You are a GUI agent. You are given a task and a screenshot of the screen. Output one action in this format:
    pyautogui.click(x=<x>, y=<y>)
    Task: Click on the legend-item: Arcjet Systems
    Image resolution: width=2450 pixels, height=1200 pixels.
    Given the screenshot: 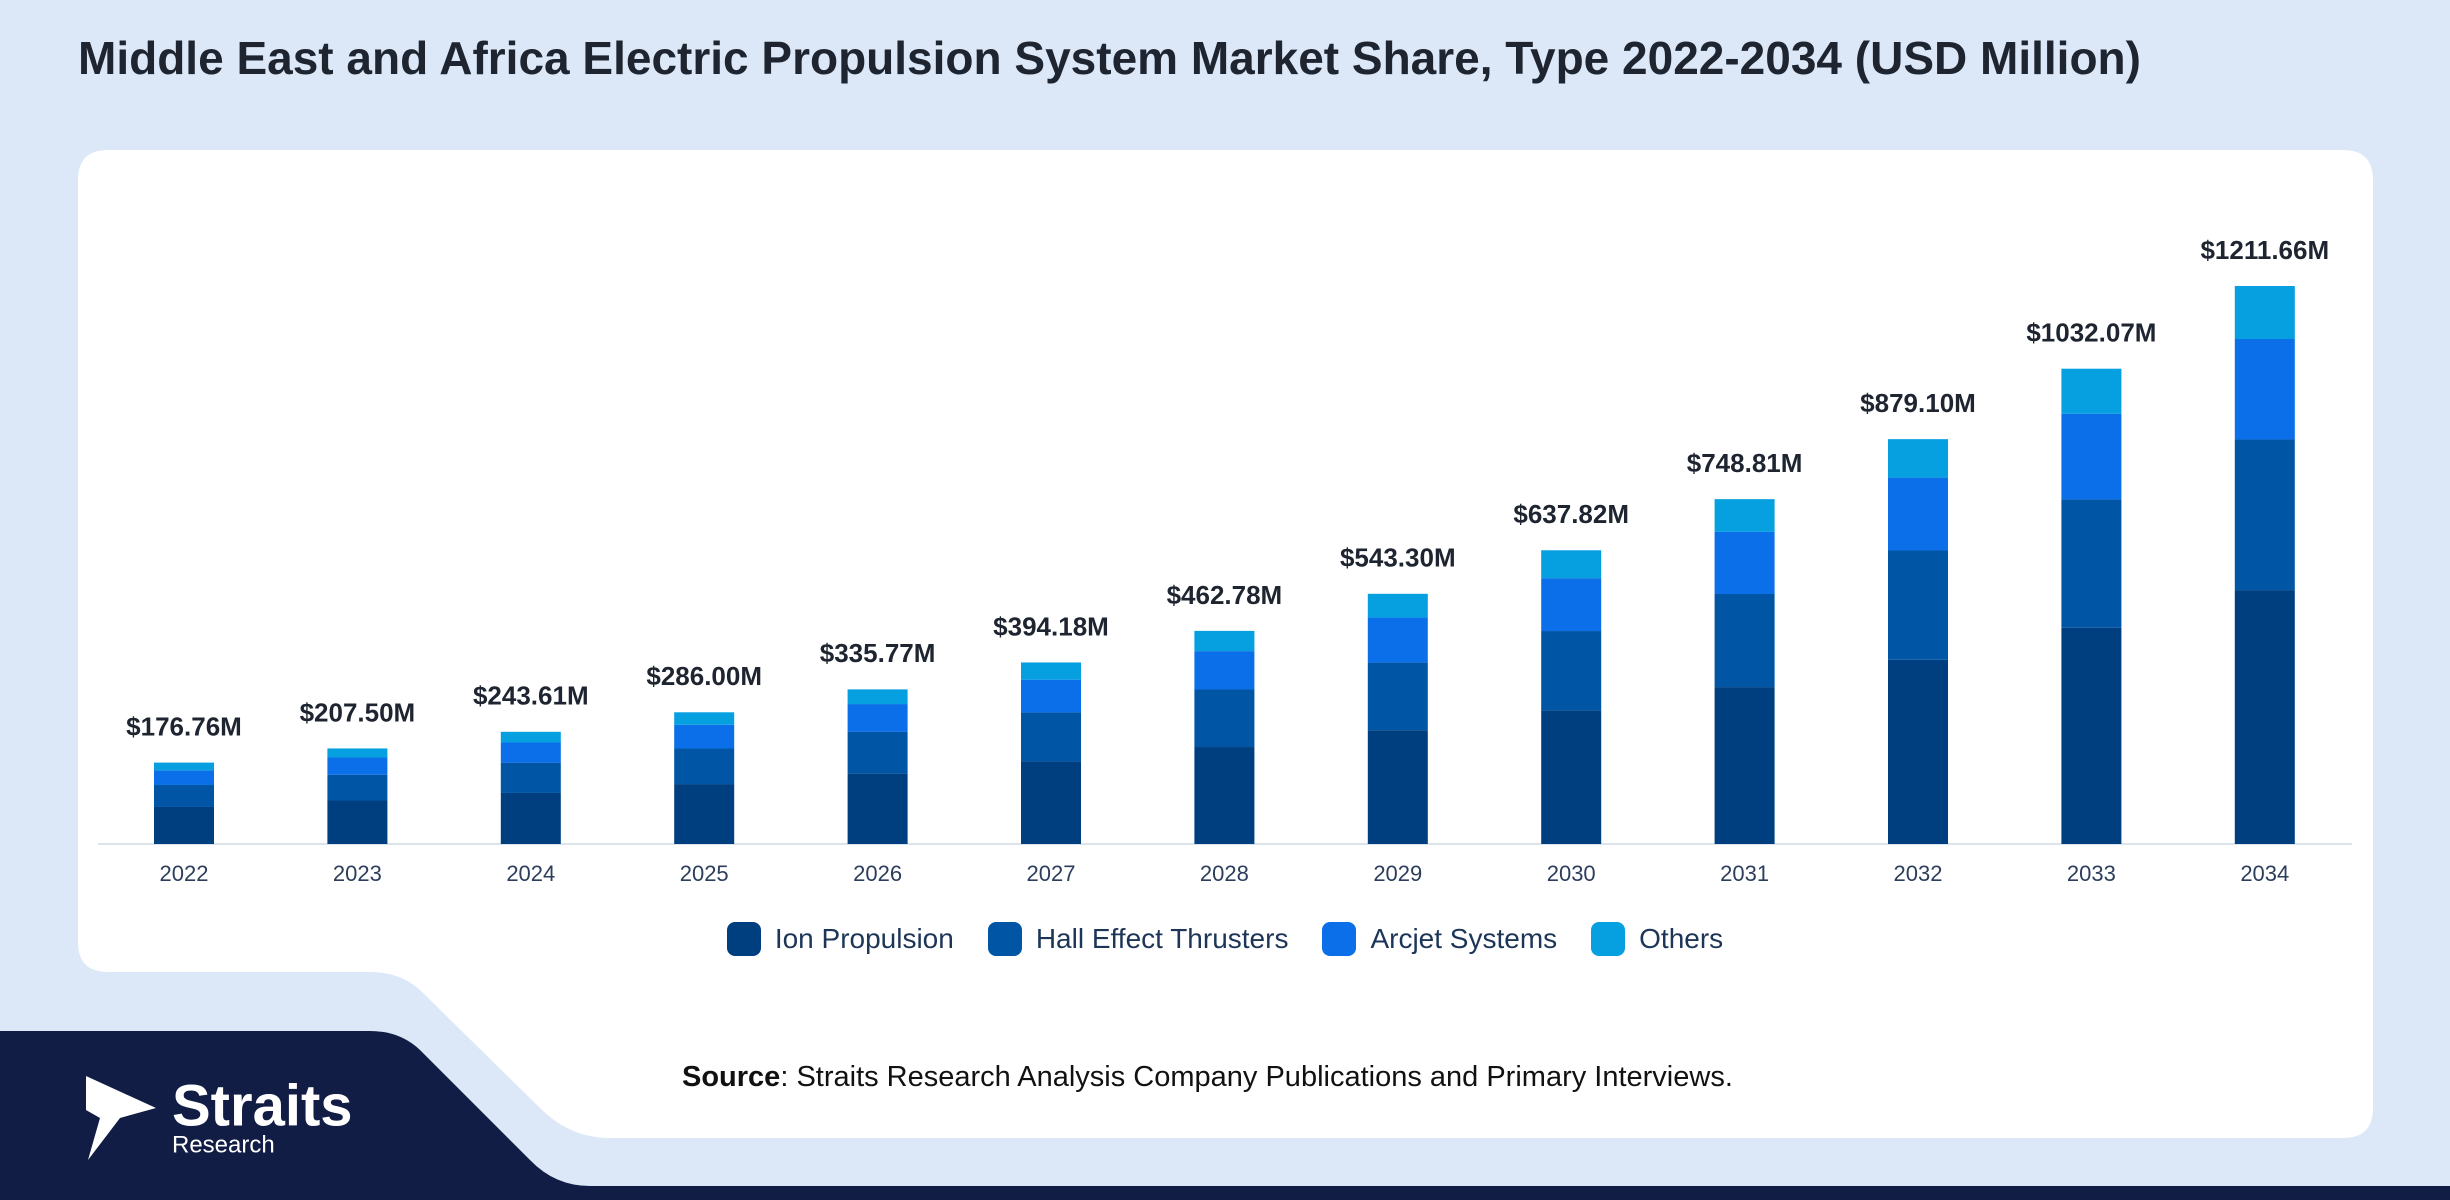 What is the action you would take?
    pyautogui.click(x=1439, y=939)
    